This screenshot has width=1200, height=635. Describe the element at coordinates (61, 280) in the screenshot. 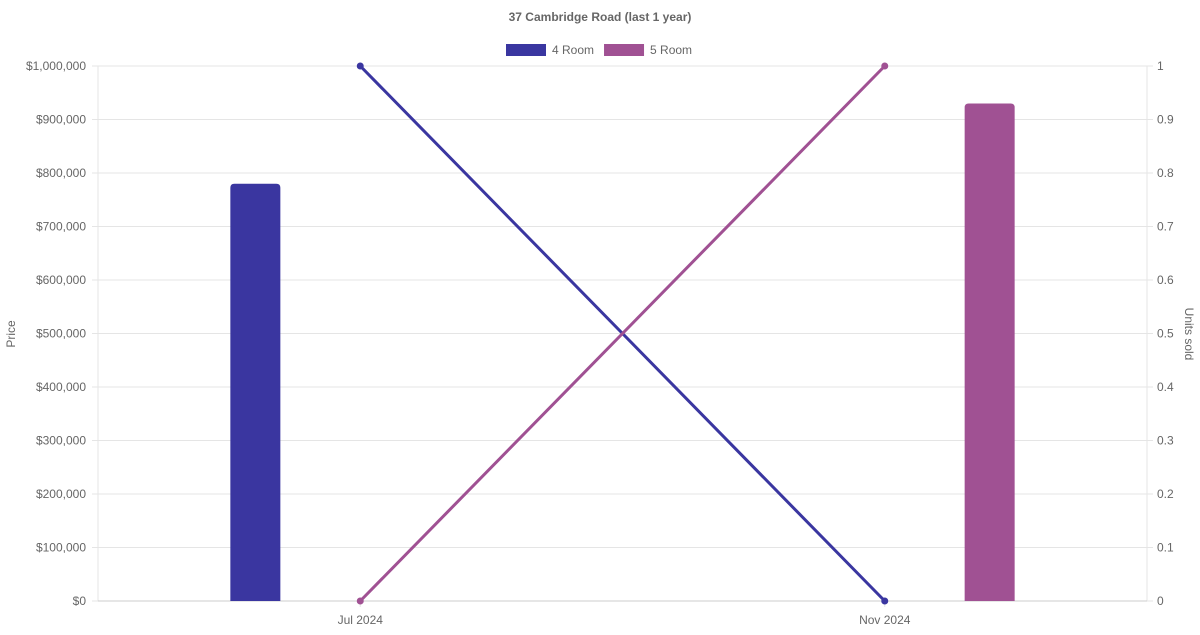

I see `y-tick-label: $600,000` at that location.